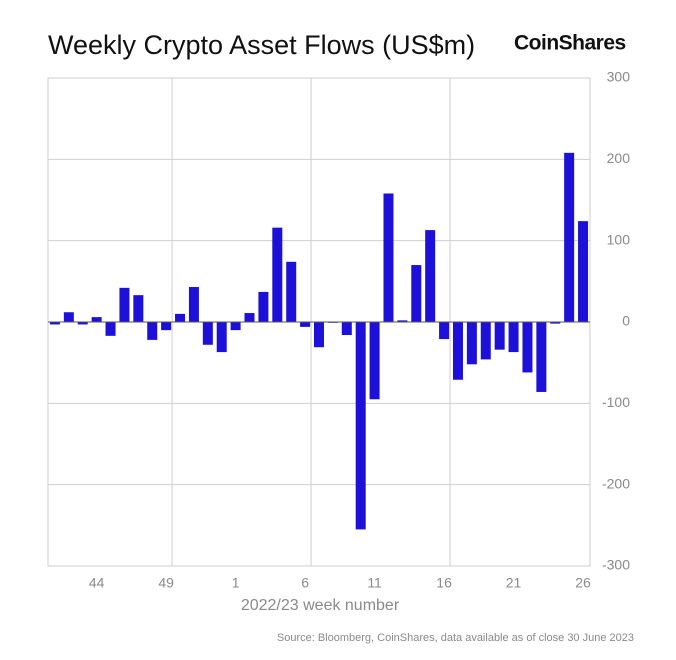 The height and width of the screenshot is (660, 676). What do you see at coordinates (261, 45) in the screenshot?
I see `chart-title: Weekly Crypto Asset Flows (US$m)` at bounding box center [261, 45].